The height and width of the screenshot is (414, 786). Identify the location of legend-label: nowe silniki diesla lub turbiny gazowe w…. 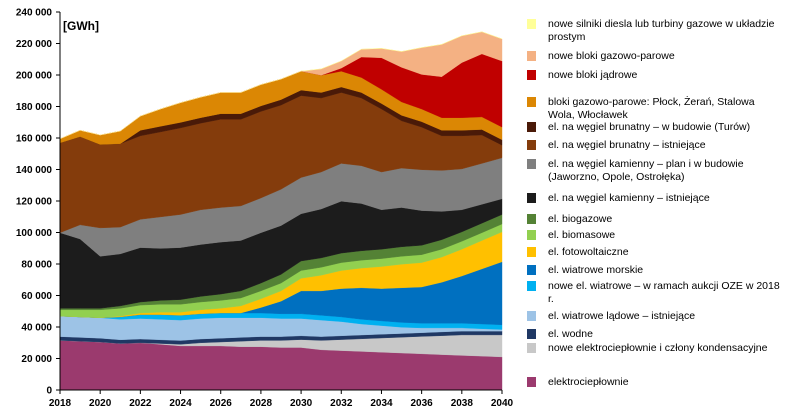
(661, 30).